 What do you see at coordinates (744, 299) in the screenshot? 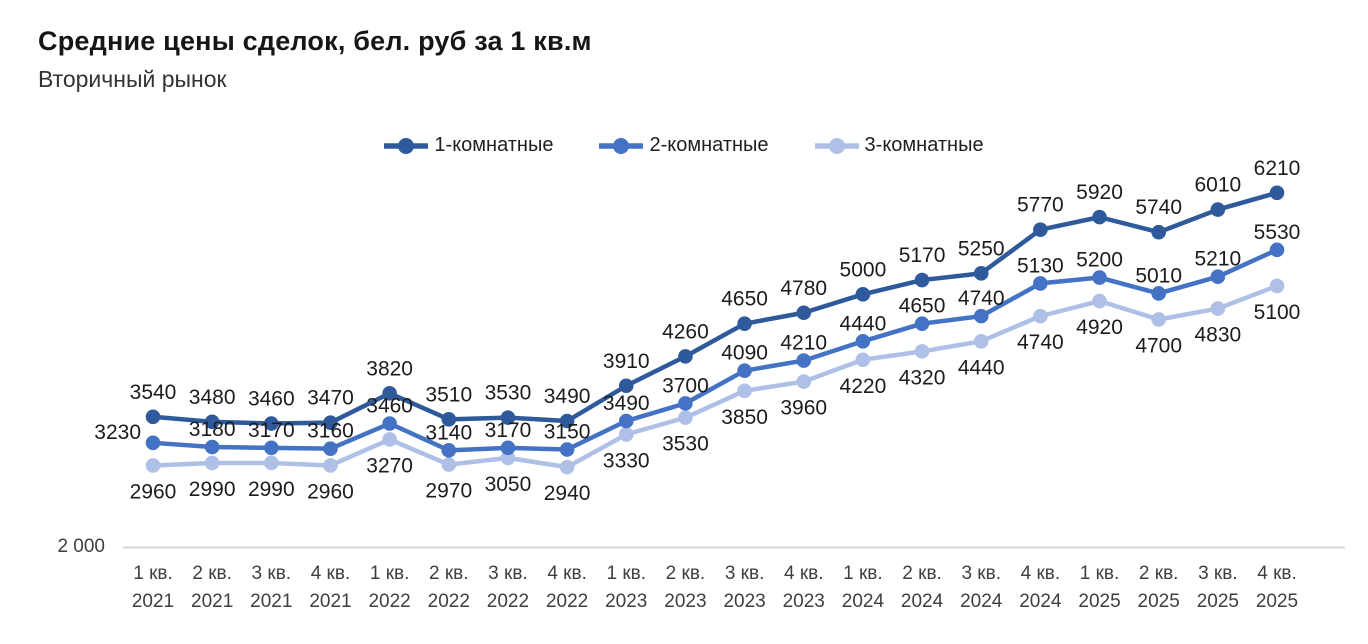
I see `data-label-1-комнатные: 4650` at bounding box center [744, 299].